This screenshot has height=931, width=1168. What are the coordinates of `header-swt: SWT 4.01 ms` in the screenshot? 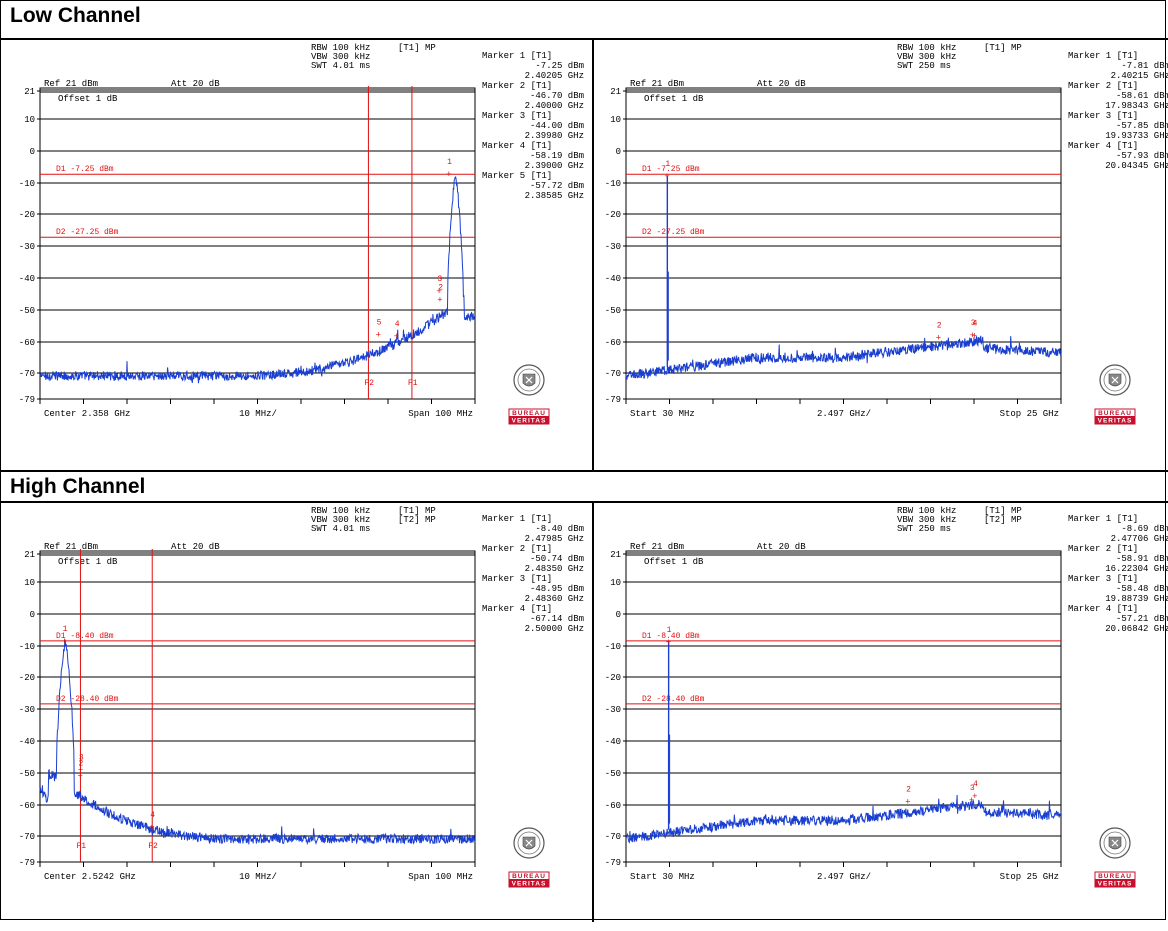 It's located at (340, 66).